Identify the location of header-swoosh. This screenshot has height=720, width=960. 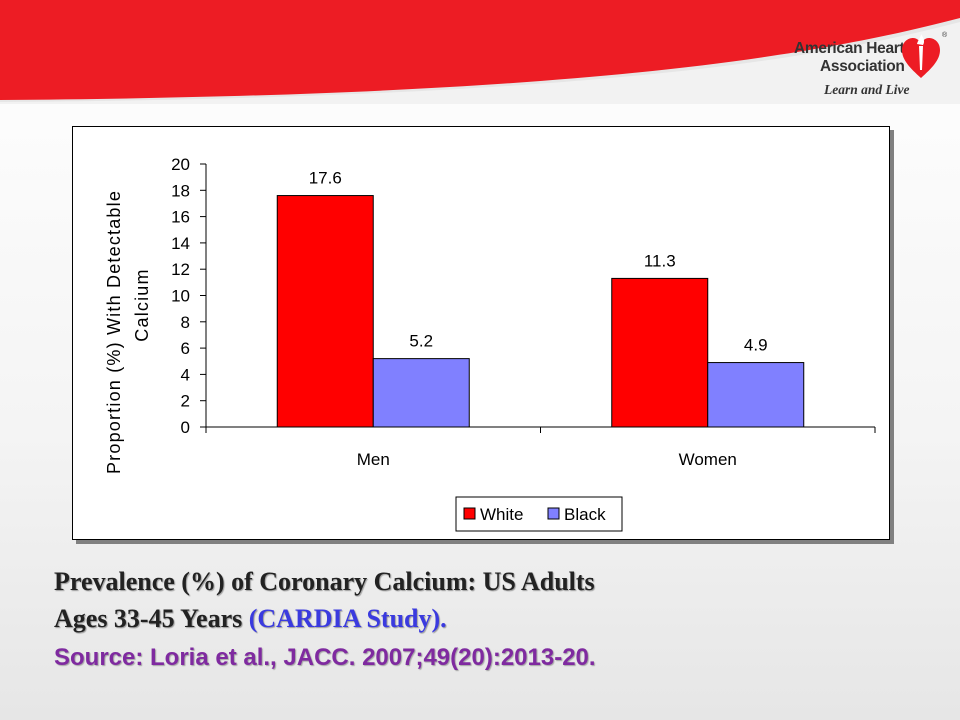
(480, 61).